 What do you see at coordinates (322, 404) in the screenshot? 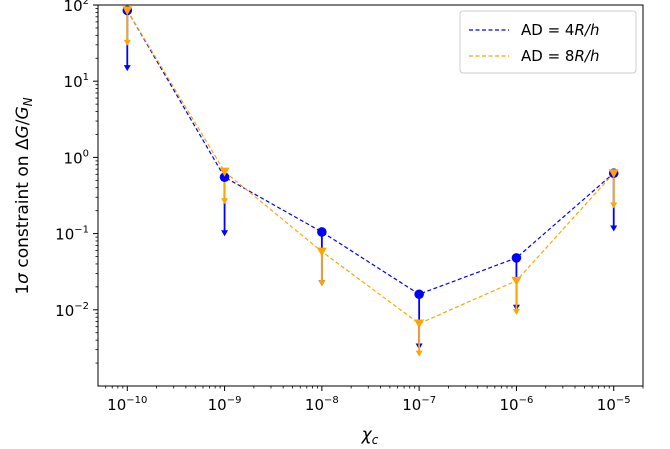
I see `x-tick-label: 10⁻⁸` at bounding box center [322, 404].